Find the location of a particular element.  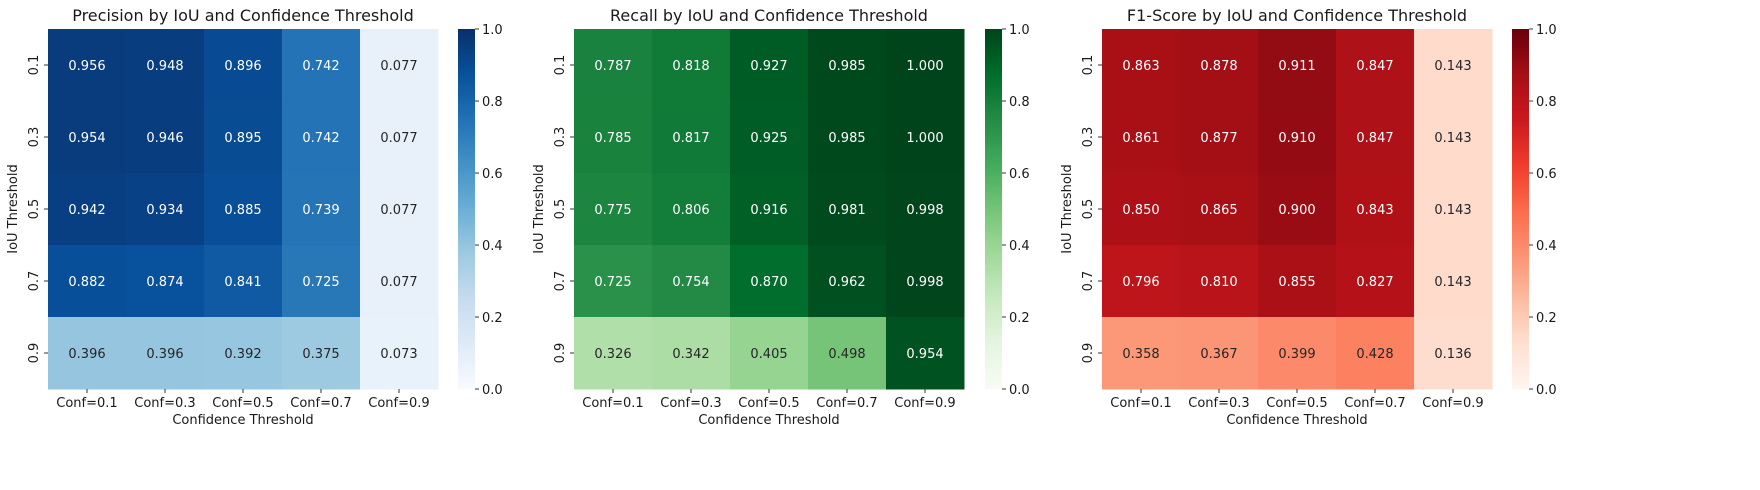

cell-value-label: 0.934 is located at coordinates (164, 210).